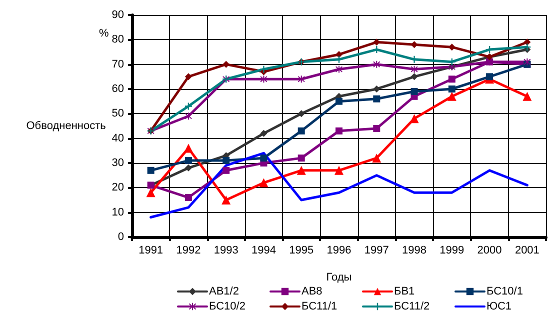  Describe the element at coordinates (376, 250) in the screenshot. I see `x-tick-label: 1997` at that location.